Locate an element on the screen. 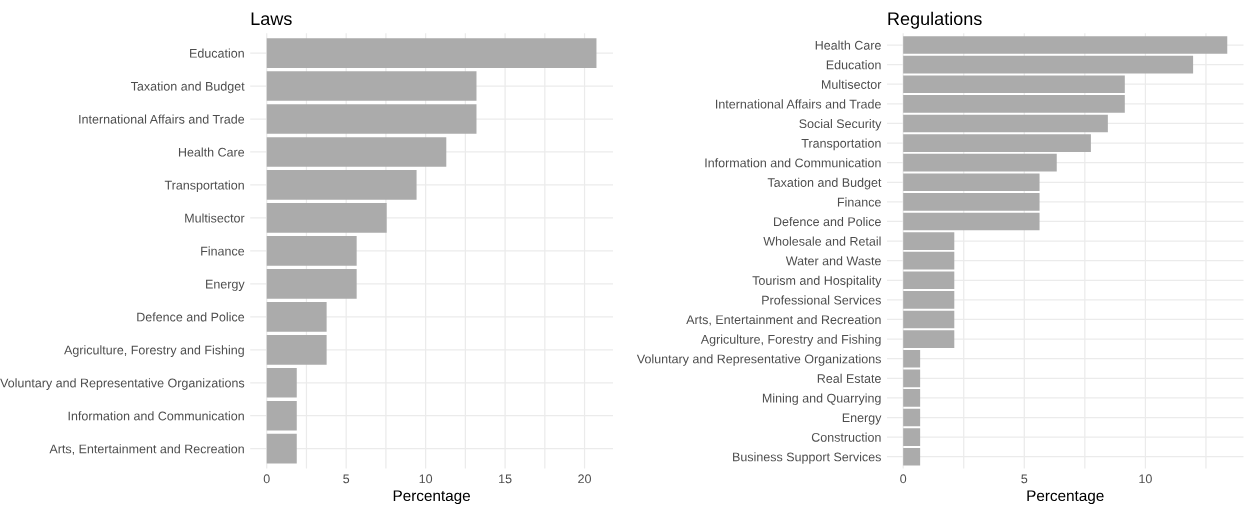  y-tick-label: Social Security is located at coordinates (840, 124).